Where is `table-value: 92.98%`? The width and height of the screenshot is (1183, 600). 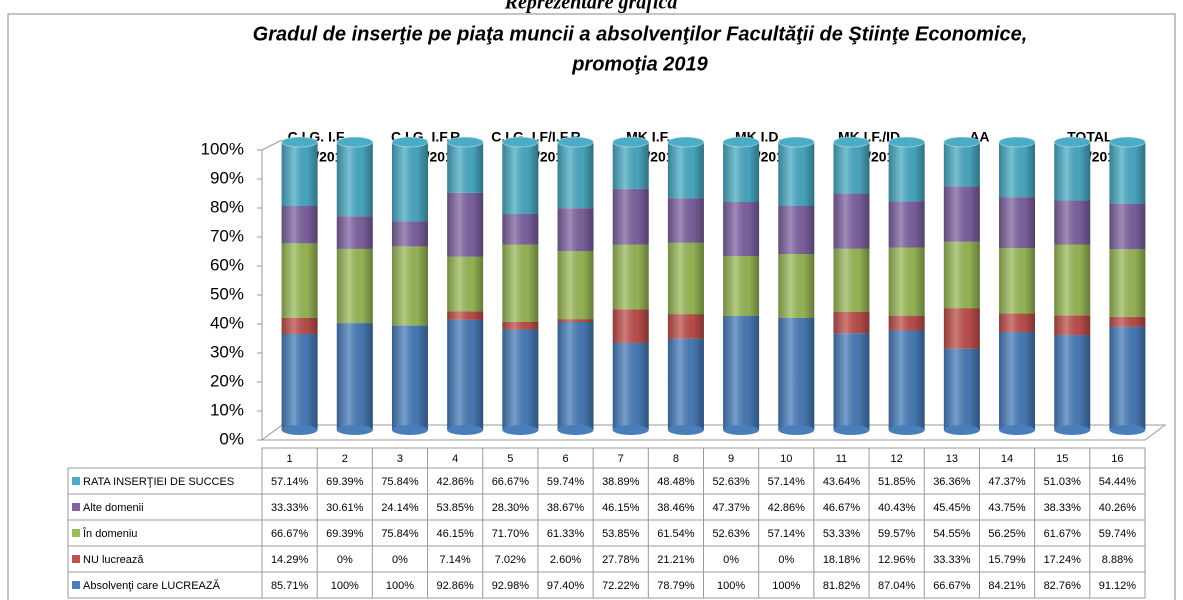 table-value: 92.98% is located at coordinates (511, 586).